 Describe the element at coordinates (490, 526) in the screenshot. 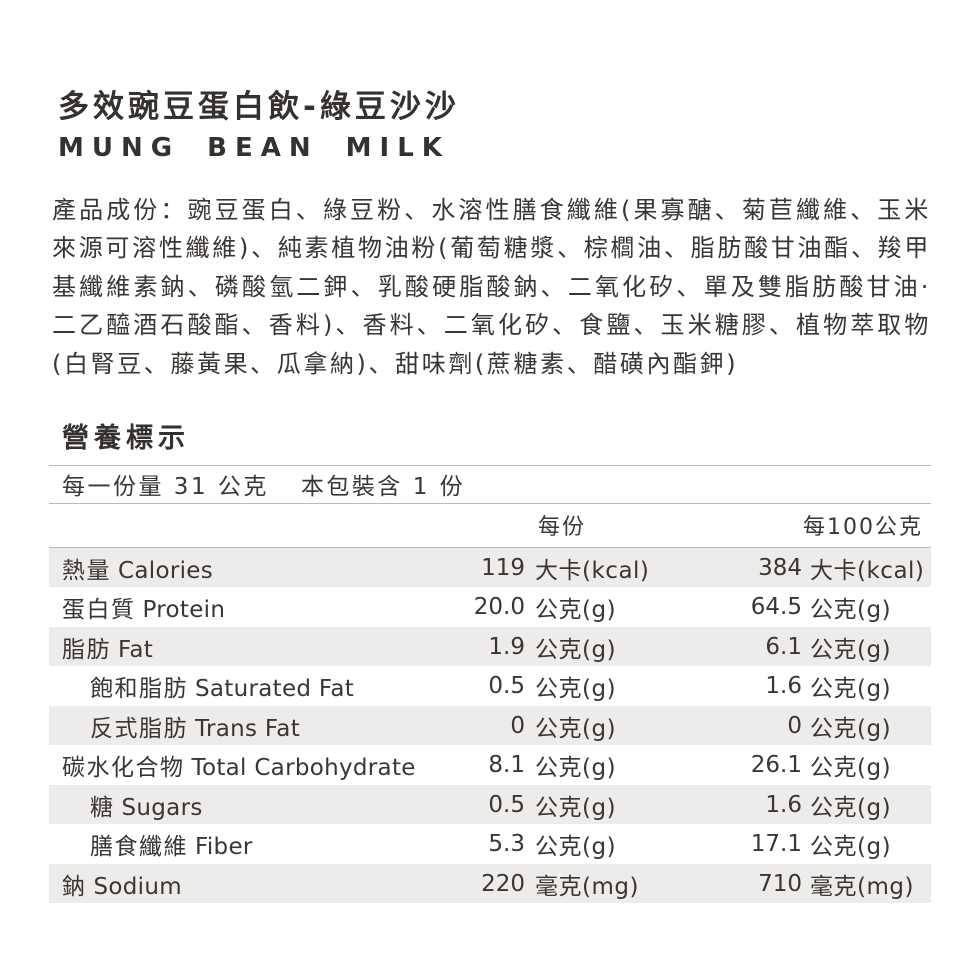

I see `nutrition-table-header: 每份 每100公克` at that location.